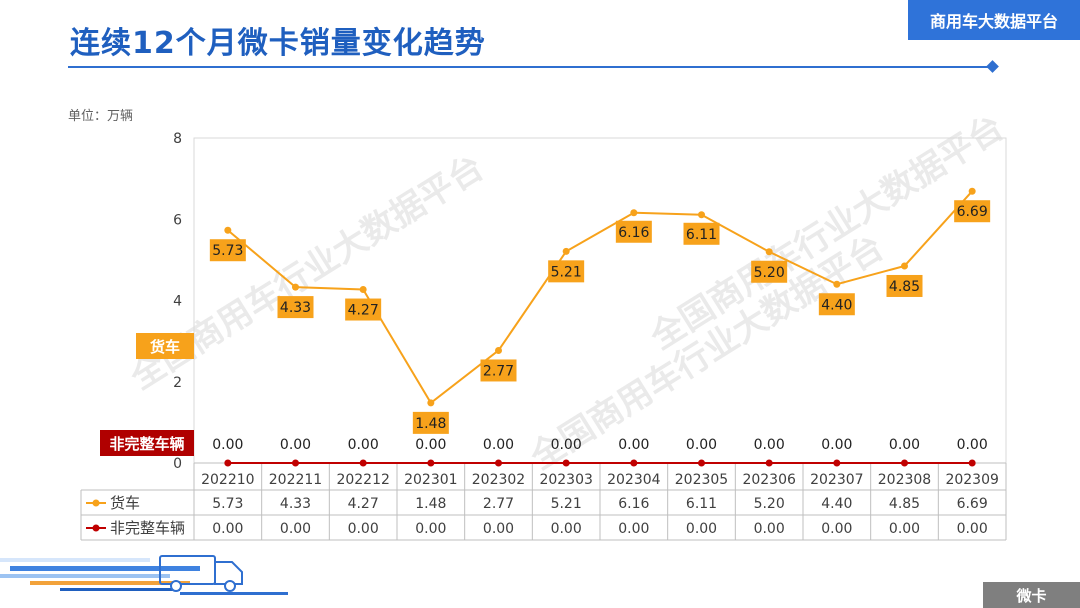  I want to click on table-cell-truck: 5.73, so click(227, 504).